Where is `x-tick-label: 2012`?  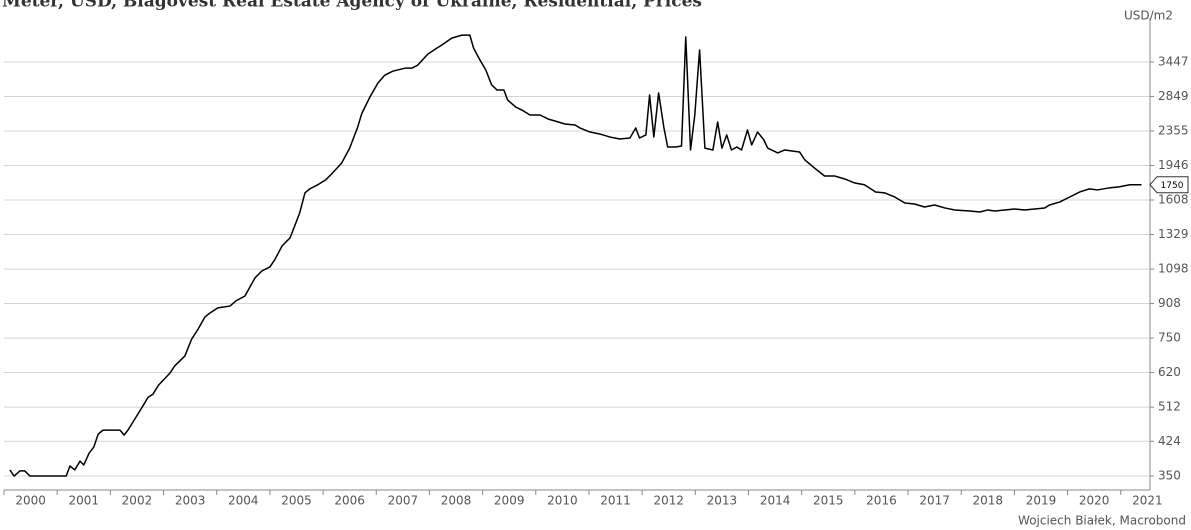 x-tick-label: 2012 is located at coordinates (668, 501).